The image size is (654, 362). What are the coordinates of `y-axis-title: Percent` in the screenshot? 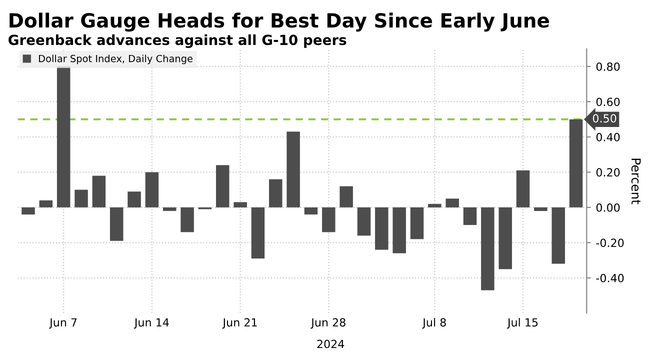 It's located at (636, 181).